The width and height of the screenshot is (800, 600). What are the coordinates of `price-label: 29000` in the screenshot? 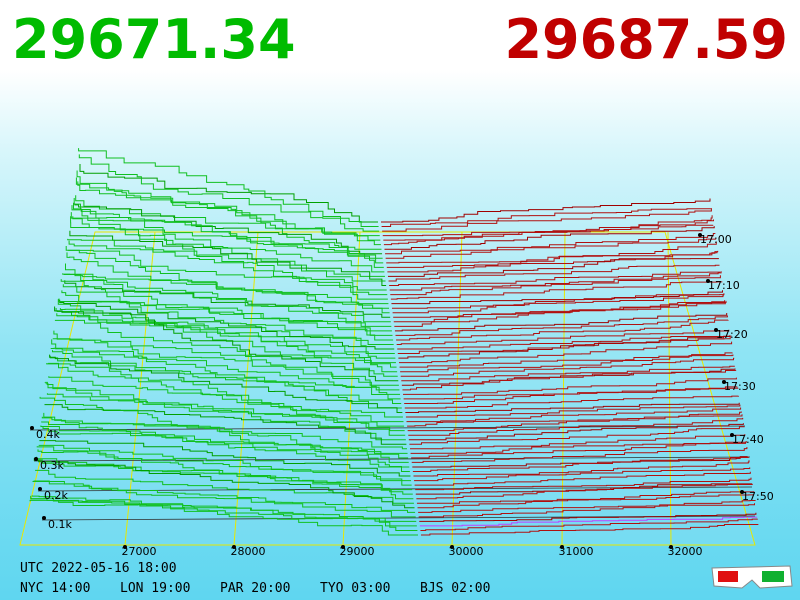 It's located at (357, 551).